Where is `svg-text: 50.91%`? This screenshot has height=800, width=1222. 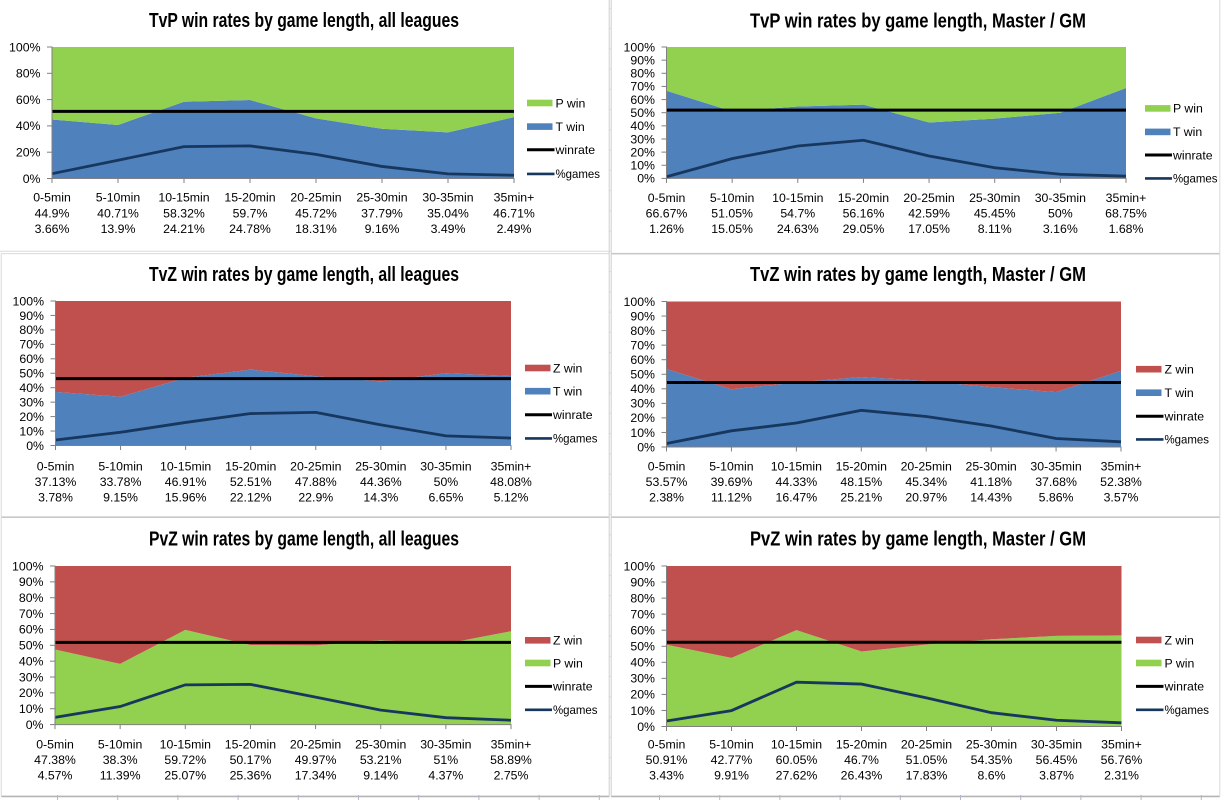
svg-text: 50.91% is located at coordinates (667, 760).